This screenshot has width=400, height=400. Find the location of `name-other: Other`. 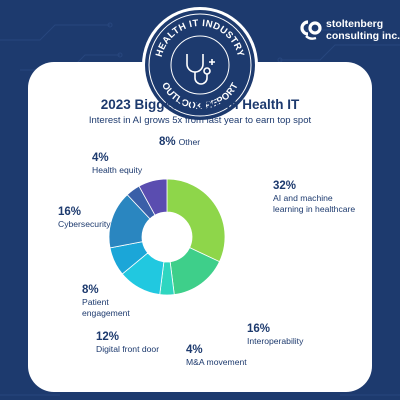

name-other: Other is located at coordinates (189, 142).